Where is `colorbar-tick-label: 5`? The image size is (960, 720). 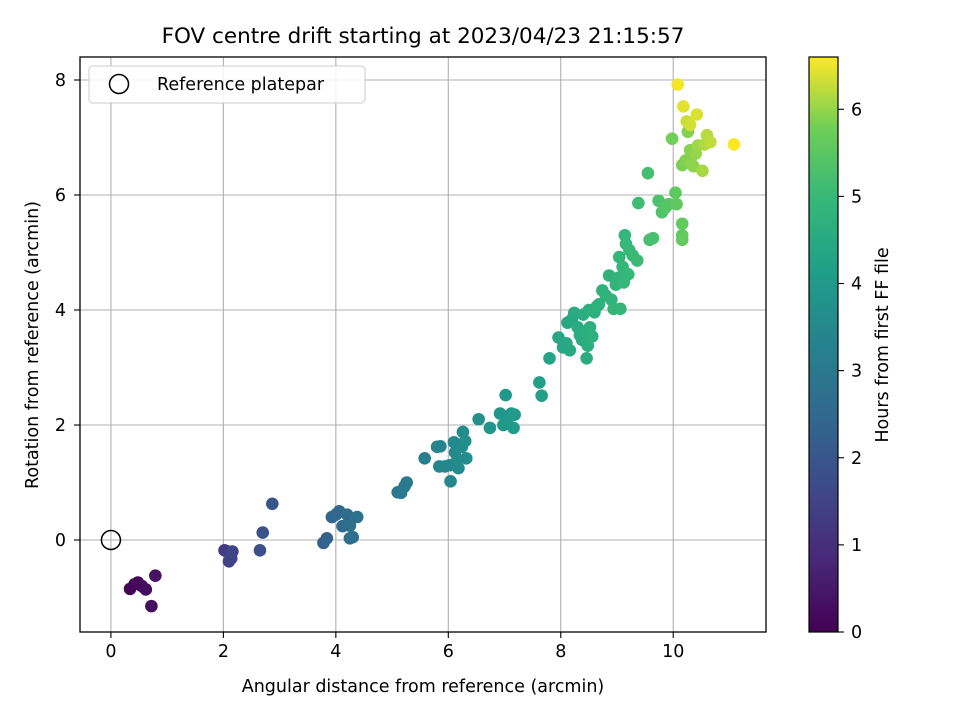 colorbar-tick-label: 5 is located at coordinates (856, 197).